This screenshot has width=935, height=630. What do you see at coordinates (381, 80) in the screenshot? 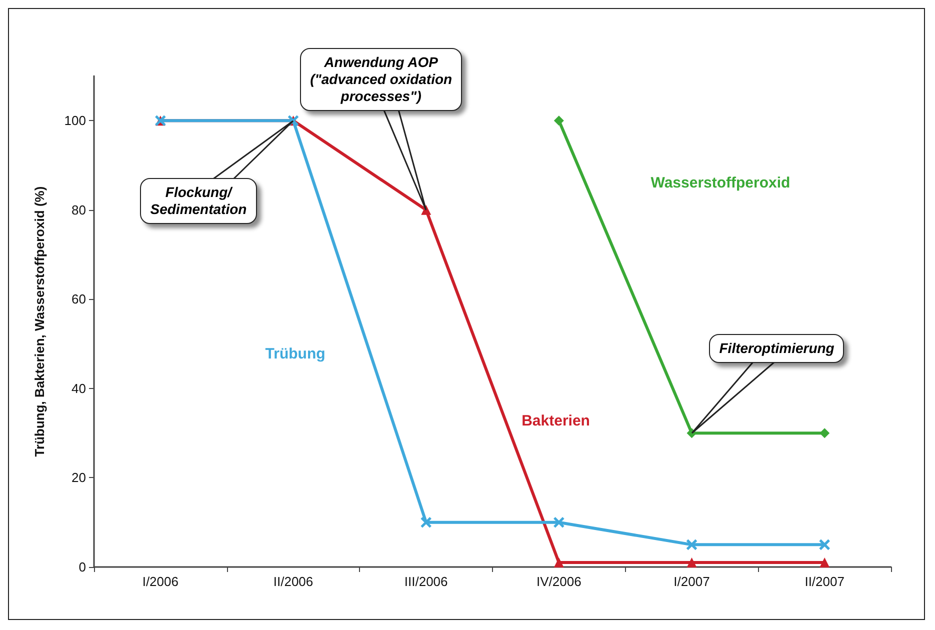
I see `annotation: Anwendung AOP ("advanced oxidation processes")` at bounding box center [381, 80].